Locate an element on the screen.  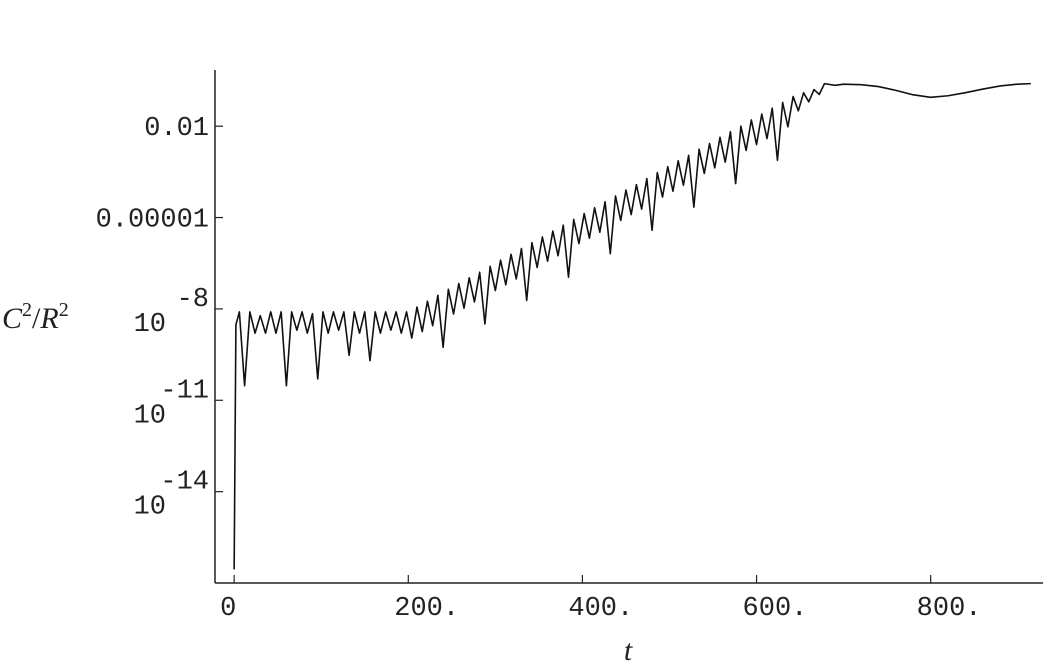
x-tick-label: 800. is located at coordinates (949, 609).